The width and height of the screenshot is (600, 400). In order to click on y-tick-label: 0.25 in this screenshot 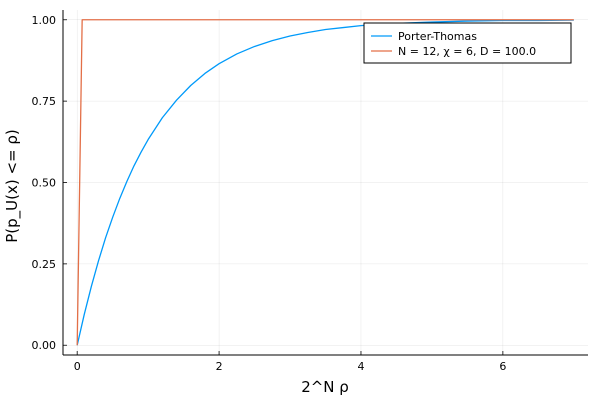, I will do `click(44, 264)`.